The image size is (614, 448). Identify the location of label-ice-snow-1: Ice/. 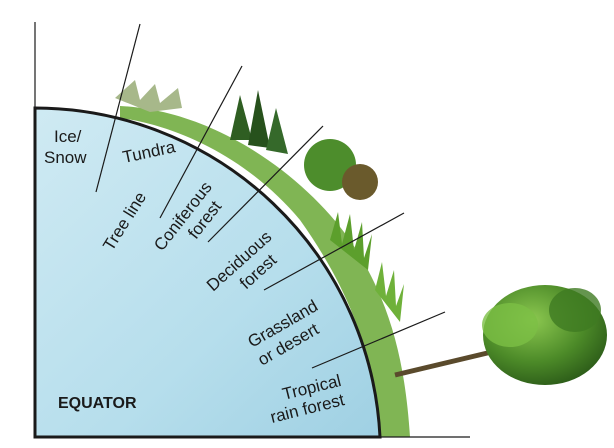
(68, 136).